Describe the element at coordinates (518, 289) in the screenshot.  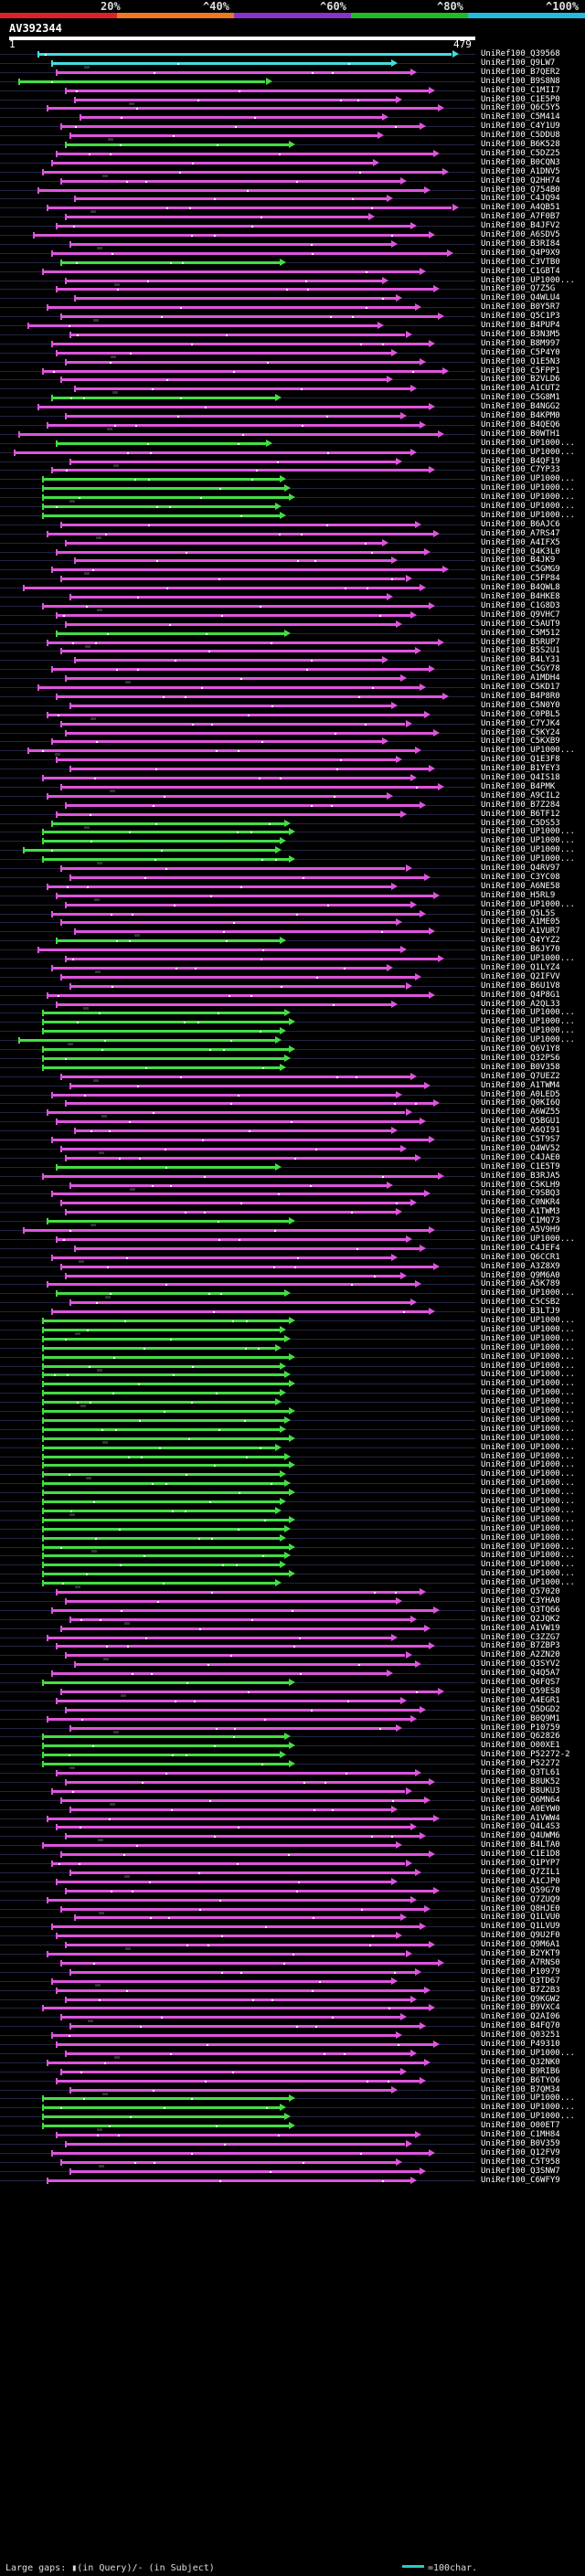
I see `hit-label-link: UniRef100_Q7Z5G` at that location.